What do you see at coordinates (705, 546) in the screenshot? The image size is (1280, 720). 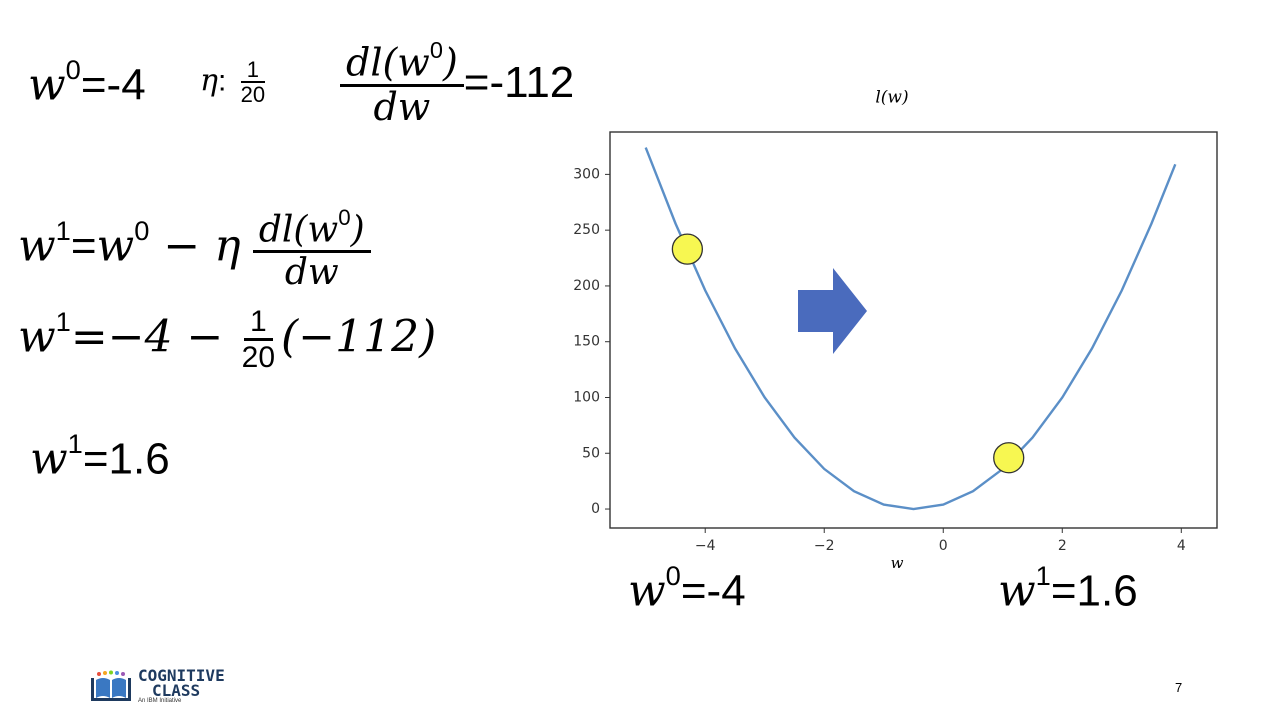 I see `x-tick-label: −4` at bounding box center [705, 546].